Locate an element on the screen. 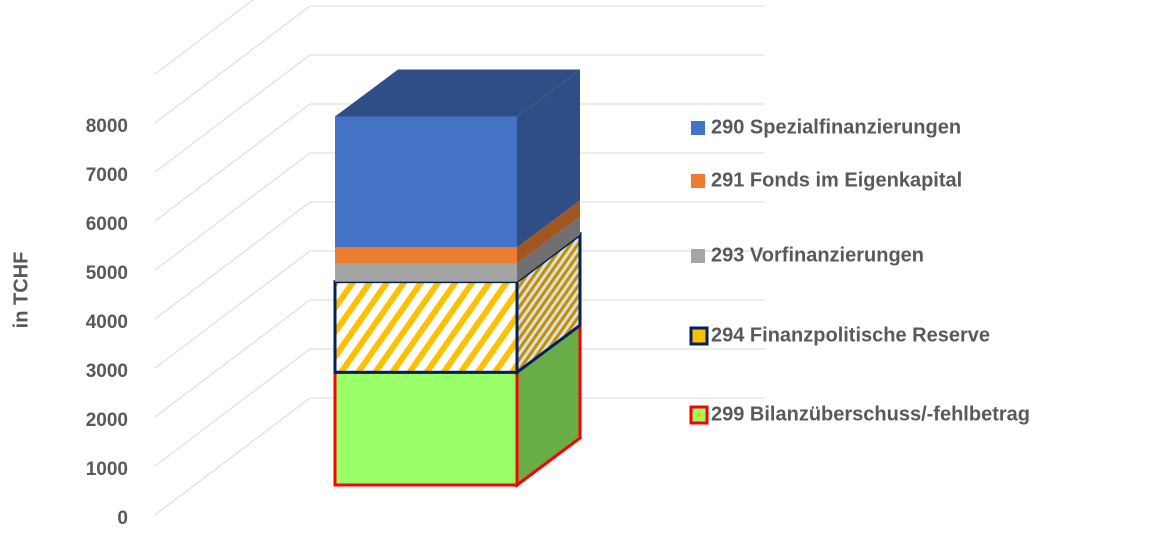  y-tick-label: 3000 is located at coordinates (107, 371).